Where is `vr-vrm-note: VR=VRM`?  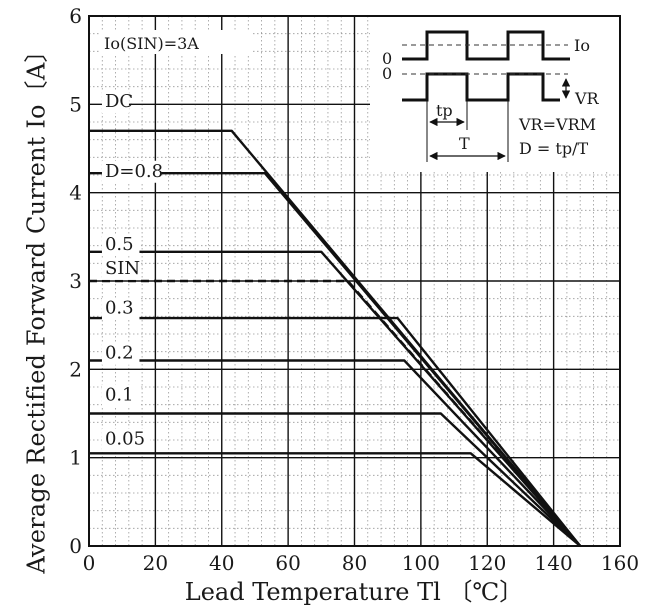 vr-vrm-note: VR=VRM is located at coordinates (557, 124).